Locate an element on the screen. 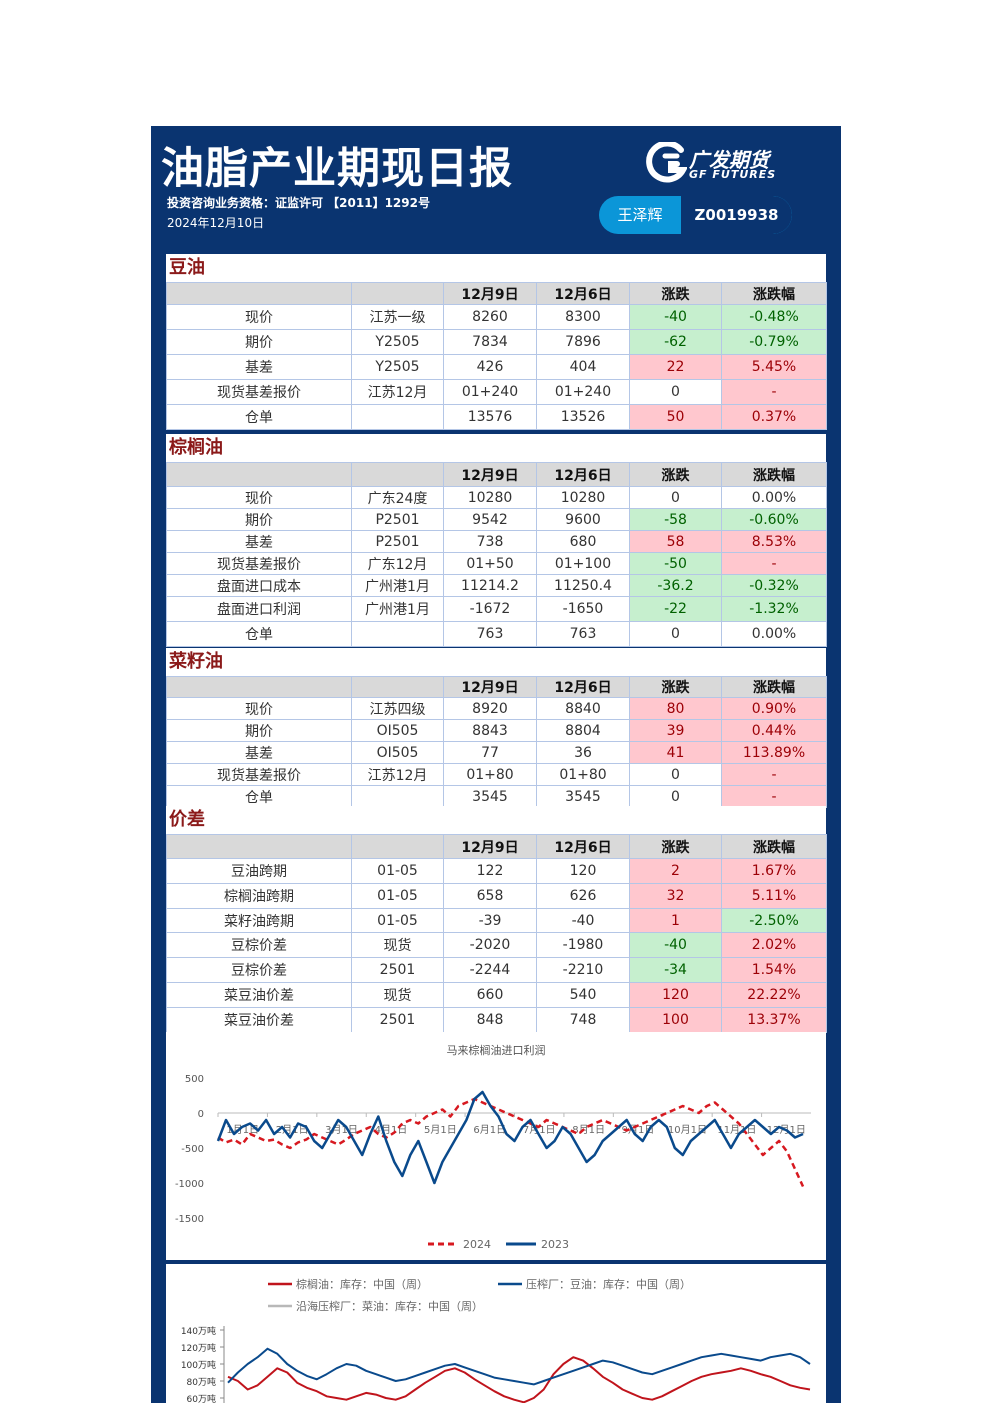 This screenshot has height=1403, width=992. row-dec9: 848 is located at coordinates (490, 1020).